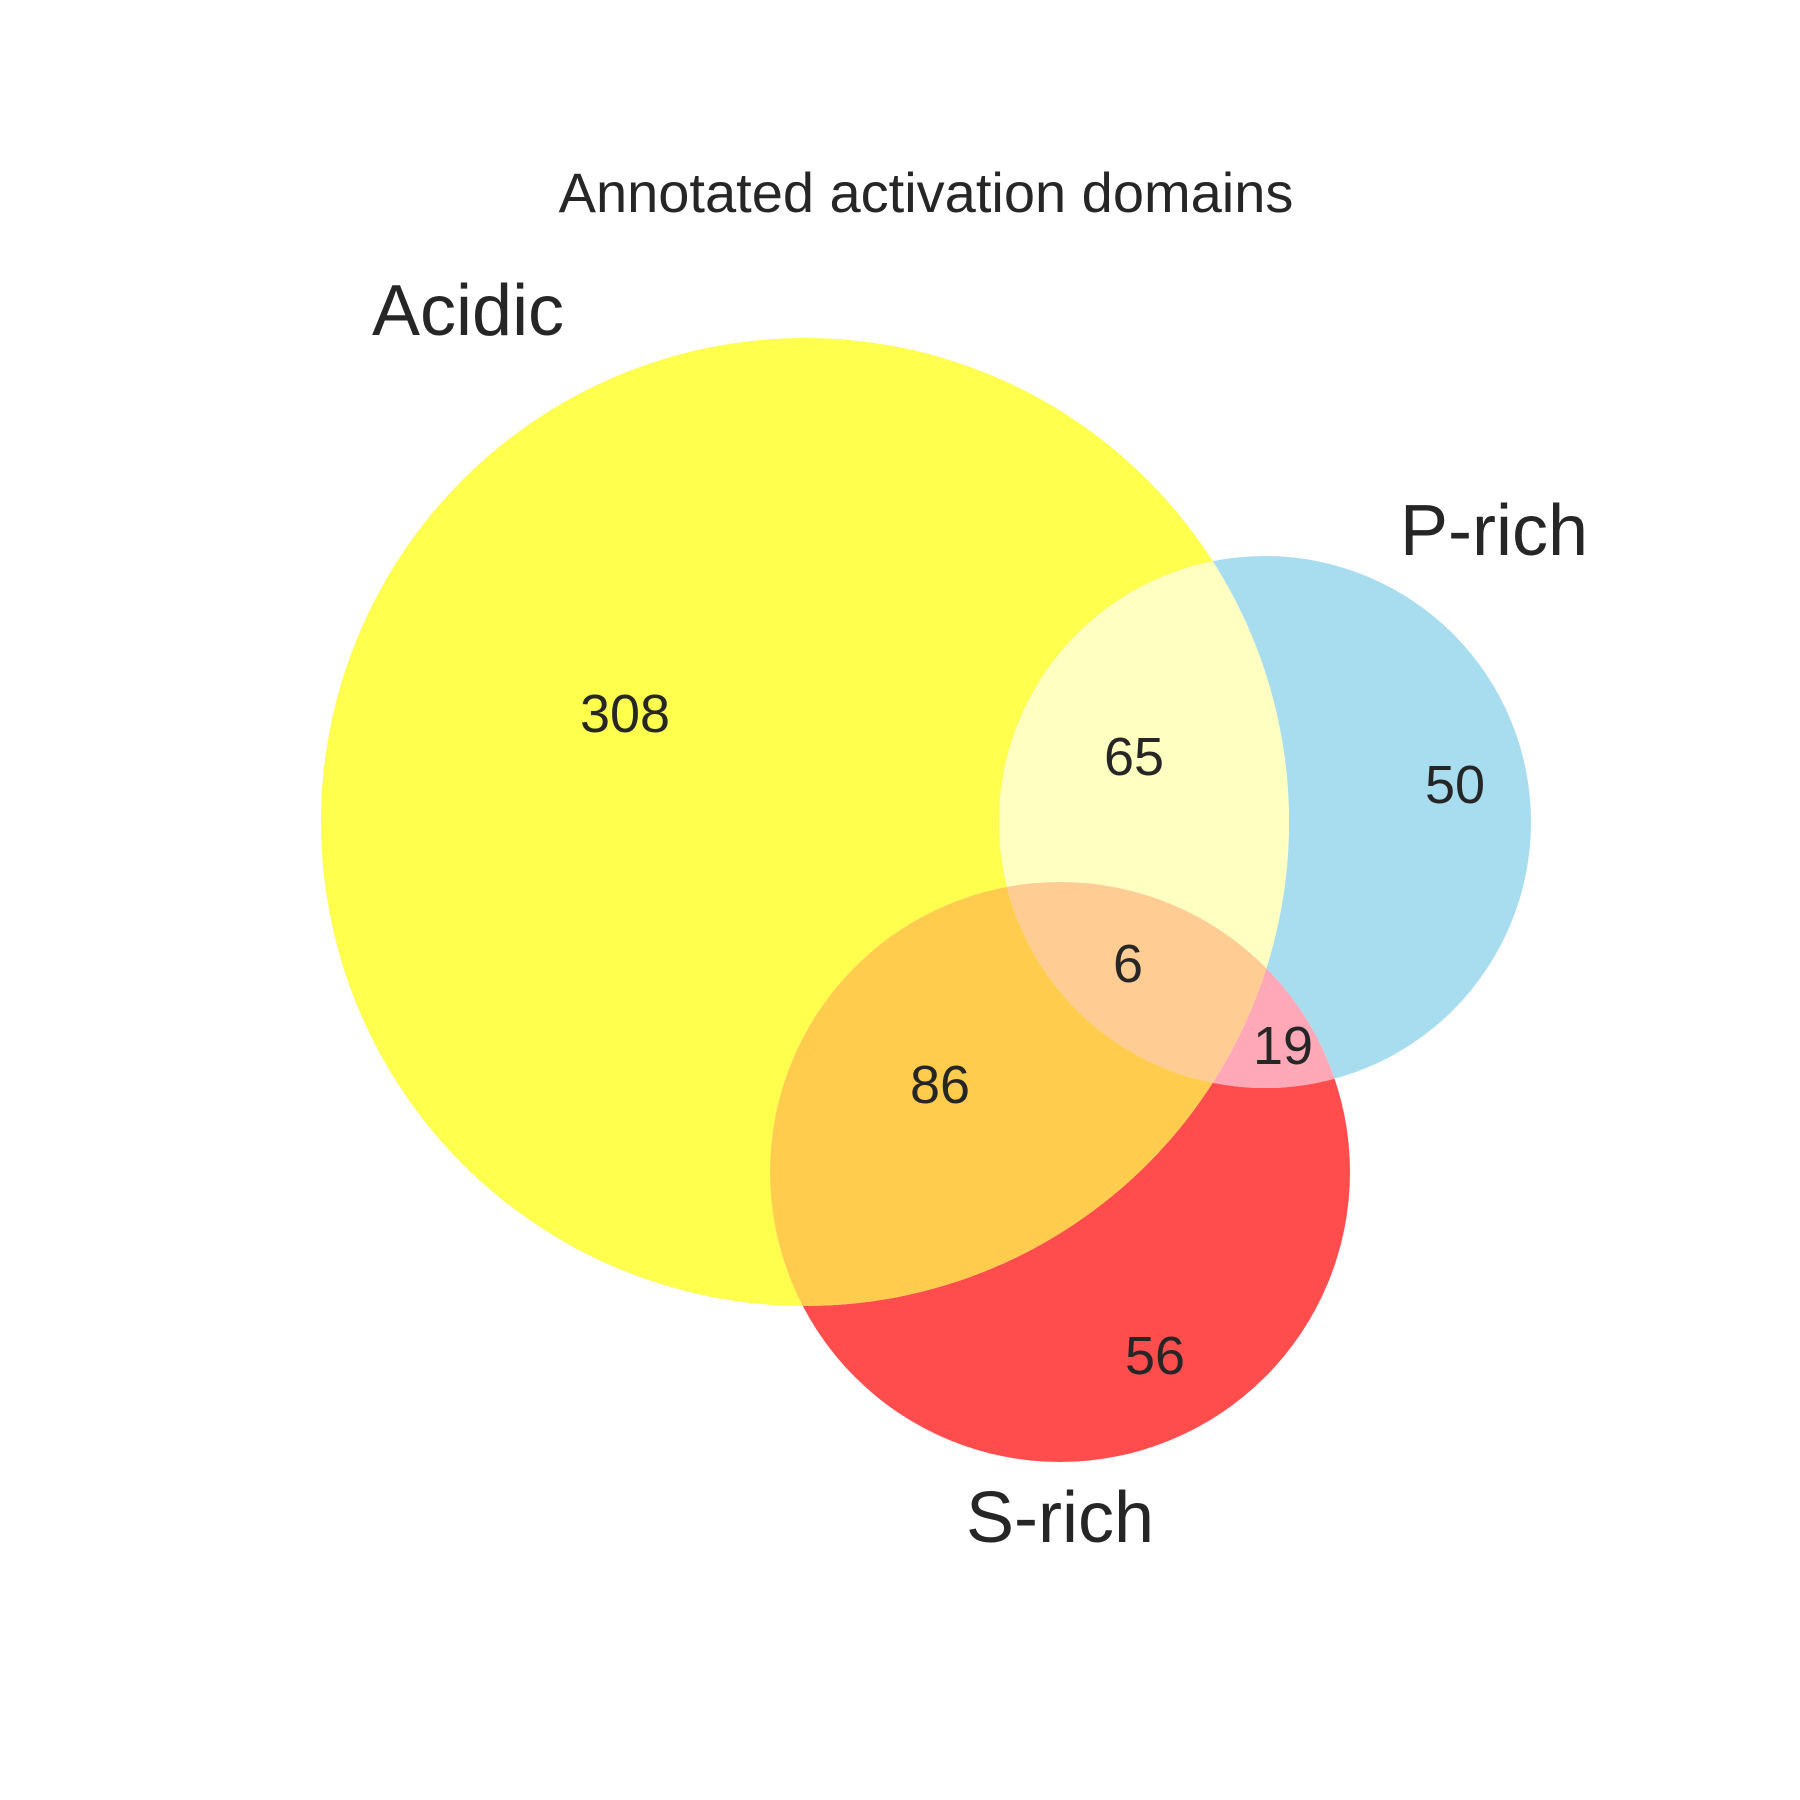  What do you see at coordinates (1134, 757) in the screenshot?
I see `count-acidic-prich: 65` at bounding box center [1134, 757].